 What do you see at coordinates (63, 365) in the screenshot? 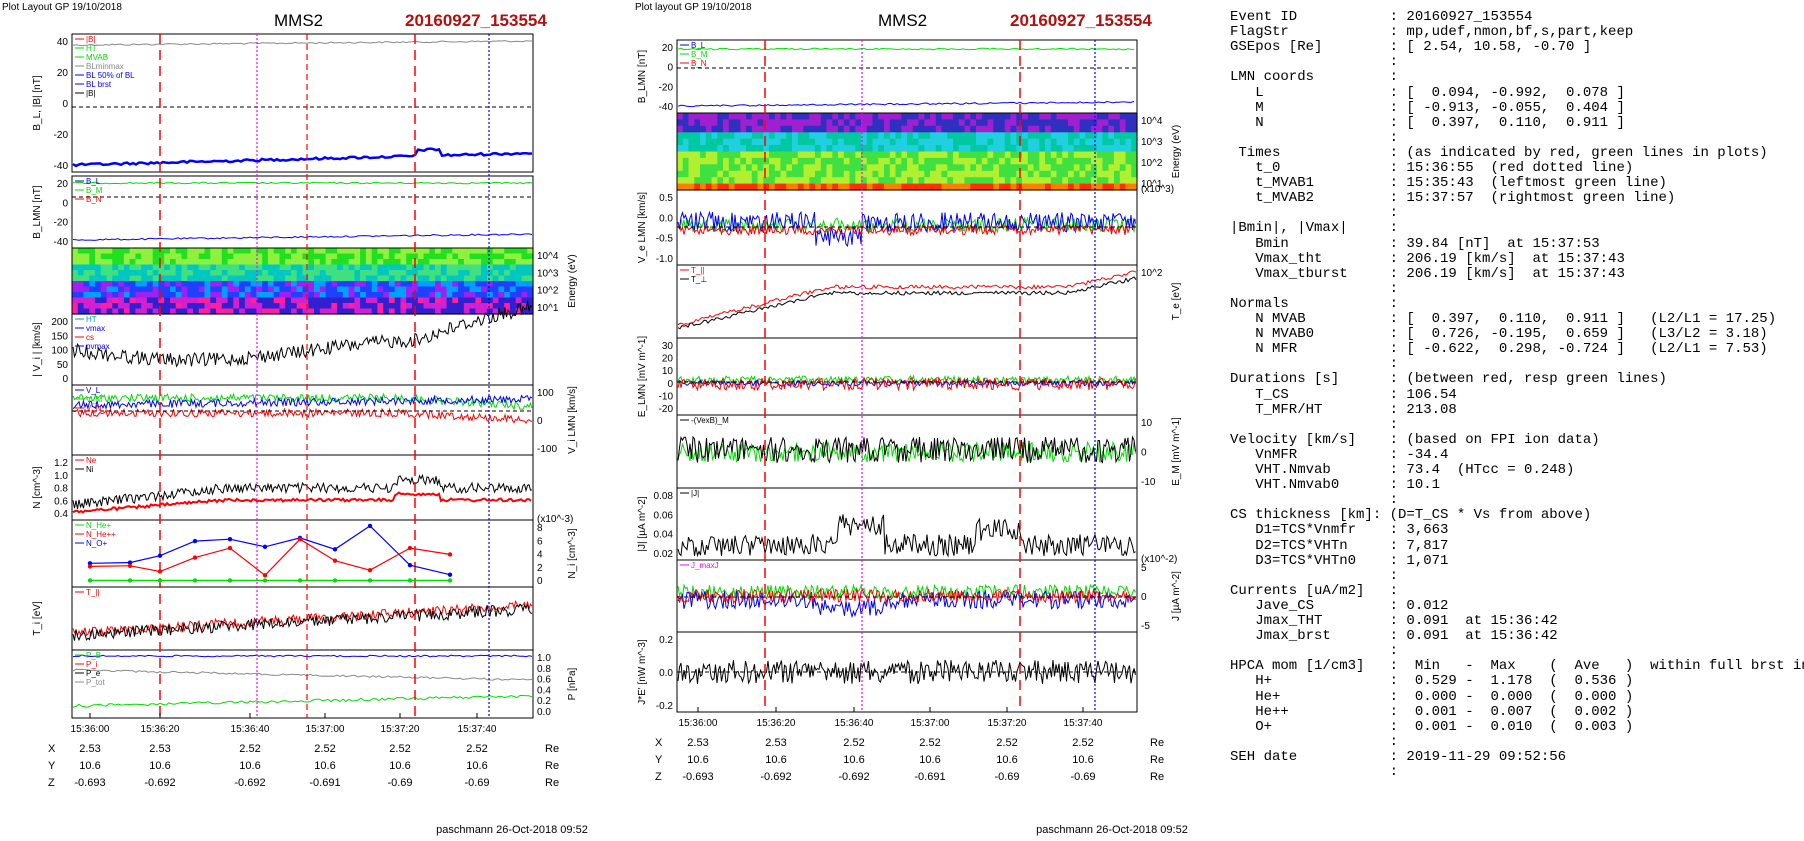
I see `y-tick-label: 50` at bounding box center [63, 365].